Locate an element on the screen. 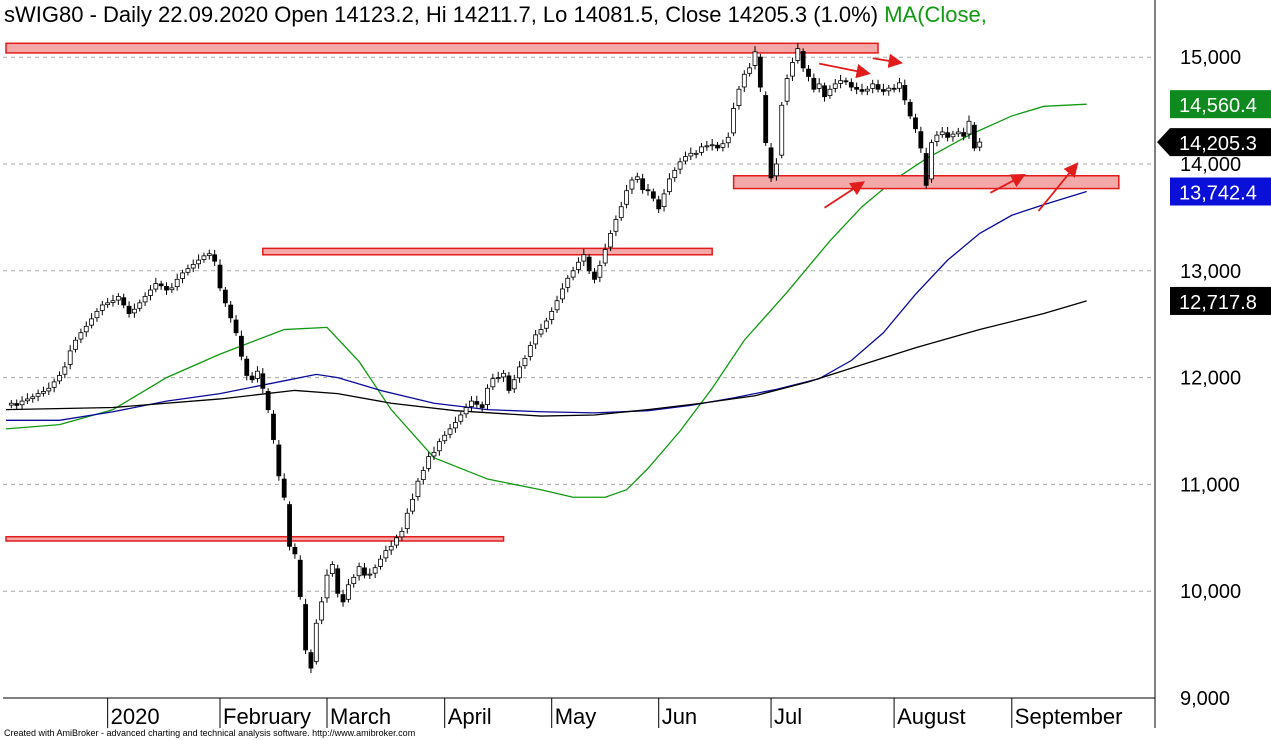  y-tick-label: 14,000 is located at coordinates (1210, 165).